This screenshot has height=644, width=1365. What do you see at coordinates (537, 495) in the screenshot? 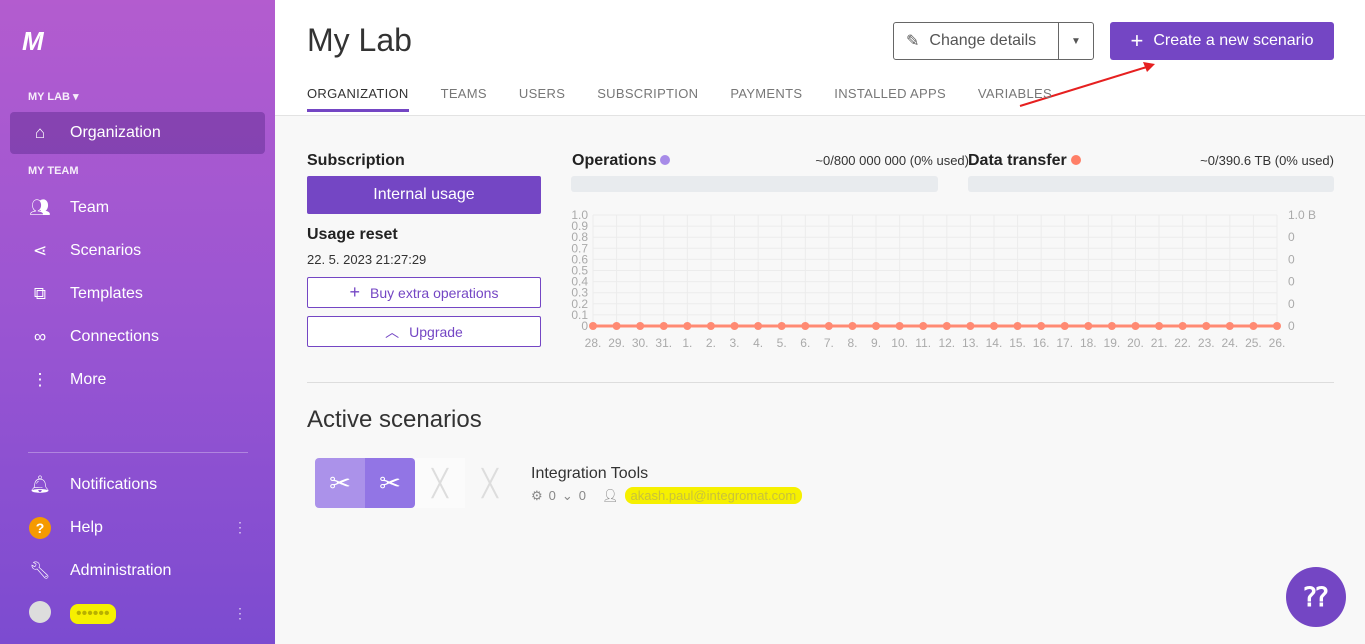
I see `gear-icon: ⚙` at bounding box center [537, 495].